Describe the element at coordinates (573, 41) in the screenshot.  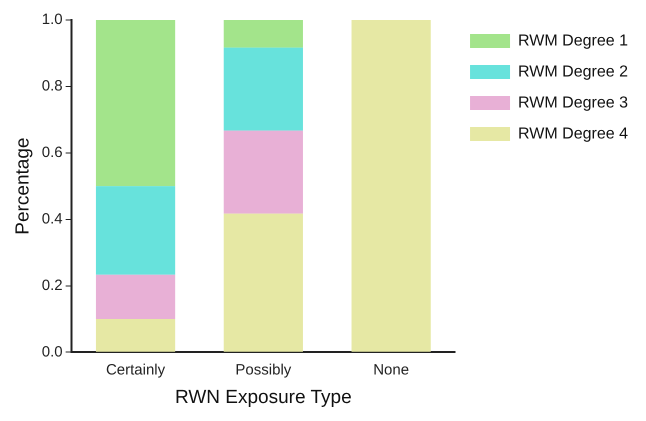
I see `legend-label: RWM Degree 1` at that location.